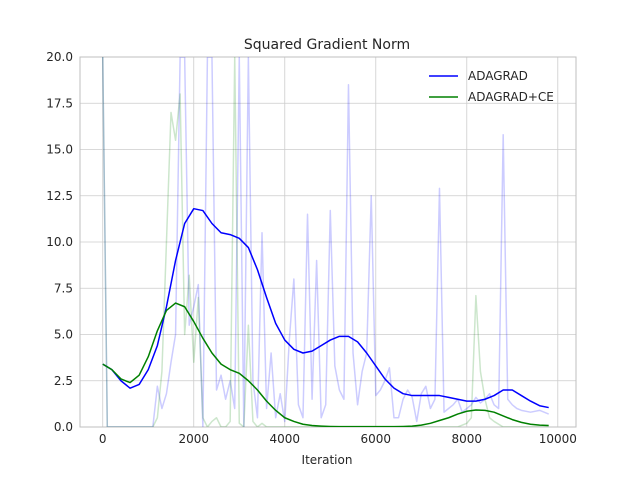  What do you see at coordinates (498, 76) in the screenshot?
I see `legend-label-adagrad: ADAGRAD` at bounding box center [498, 76].